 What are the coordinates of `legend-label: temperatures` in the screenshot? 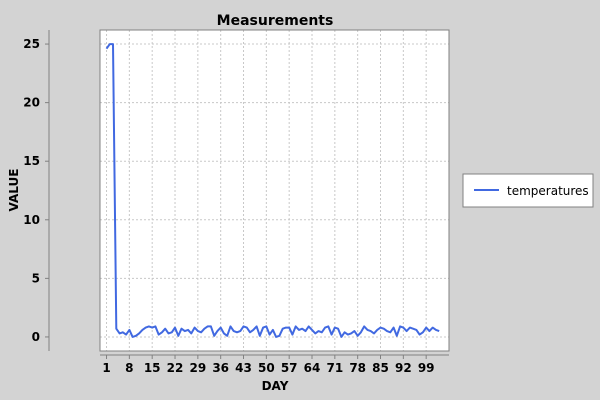 It's located at (548, 191).